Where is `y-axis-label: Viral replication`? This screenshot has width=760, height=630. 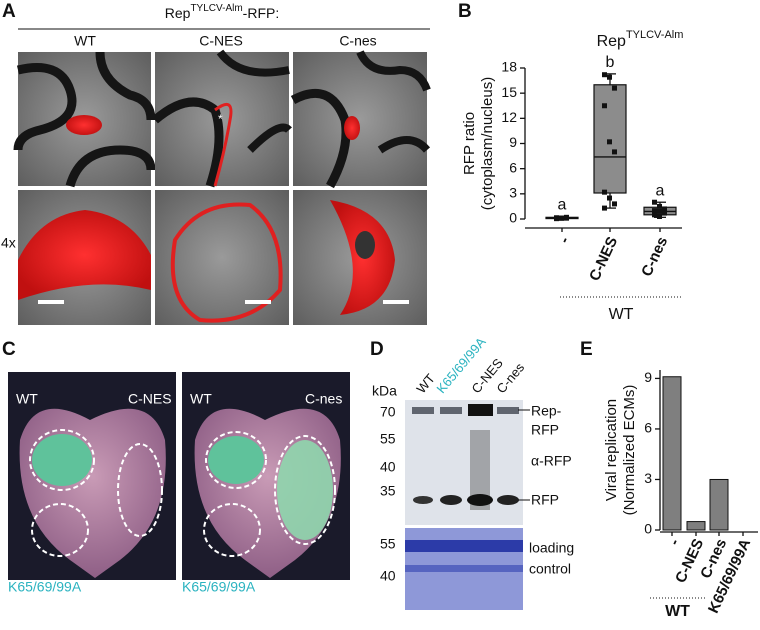
y-axis-label: Viral replication is located at coordinates (611, 450).